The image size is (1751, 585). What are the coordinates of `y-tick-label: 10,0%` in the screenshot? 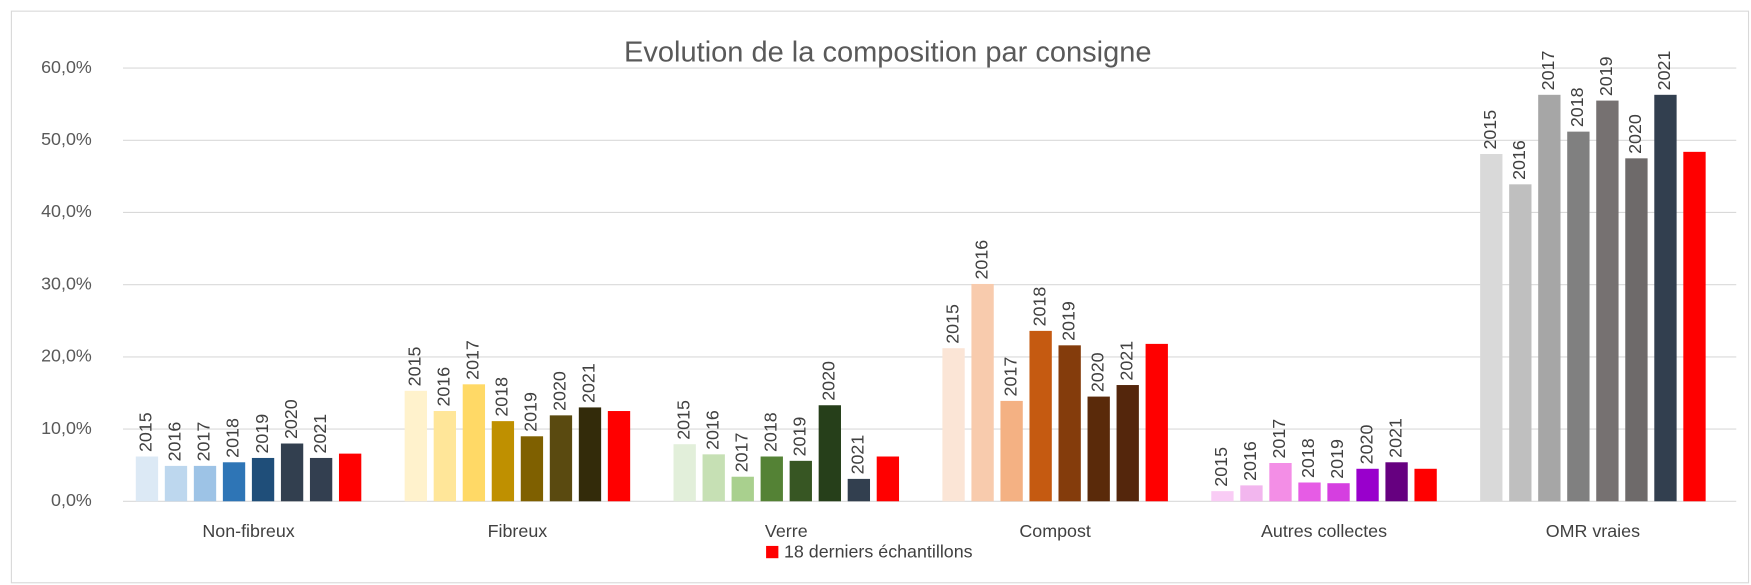 It's located at (66, 428).